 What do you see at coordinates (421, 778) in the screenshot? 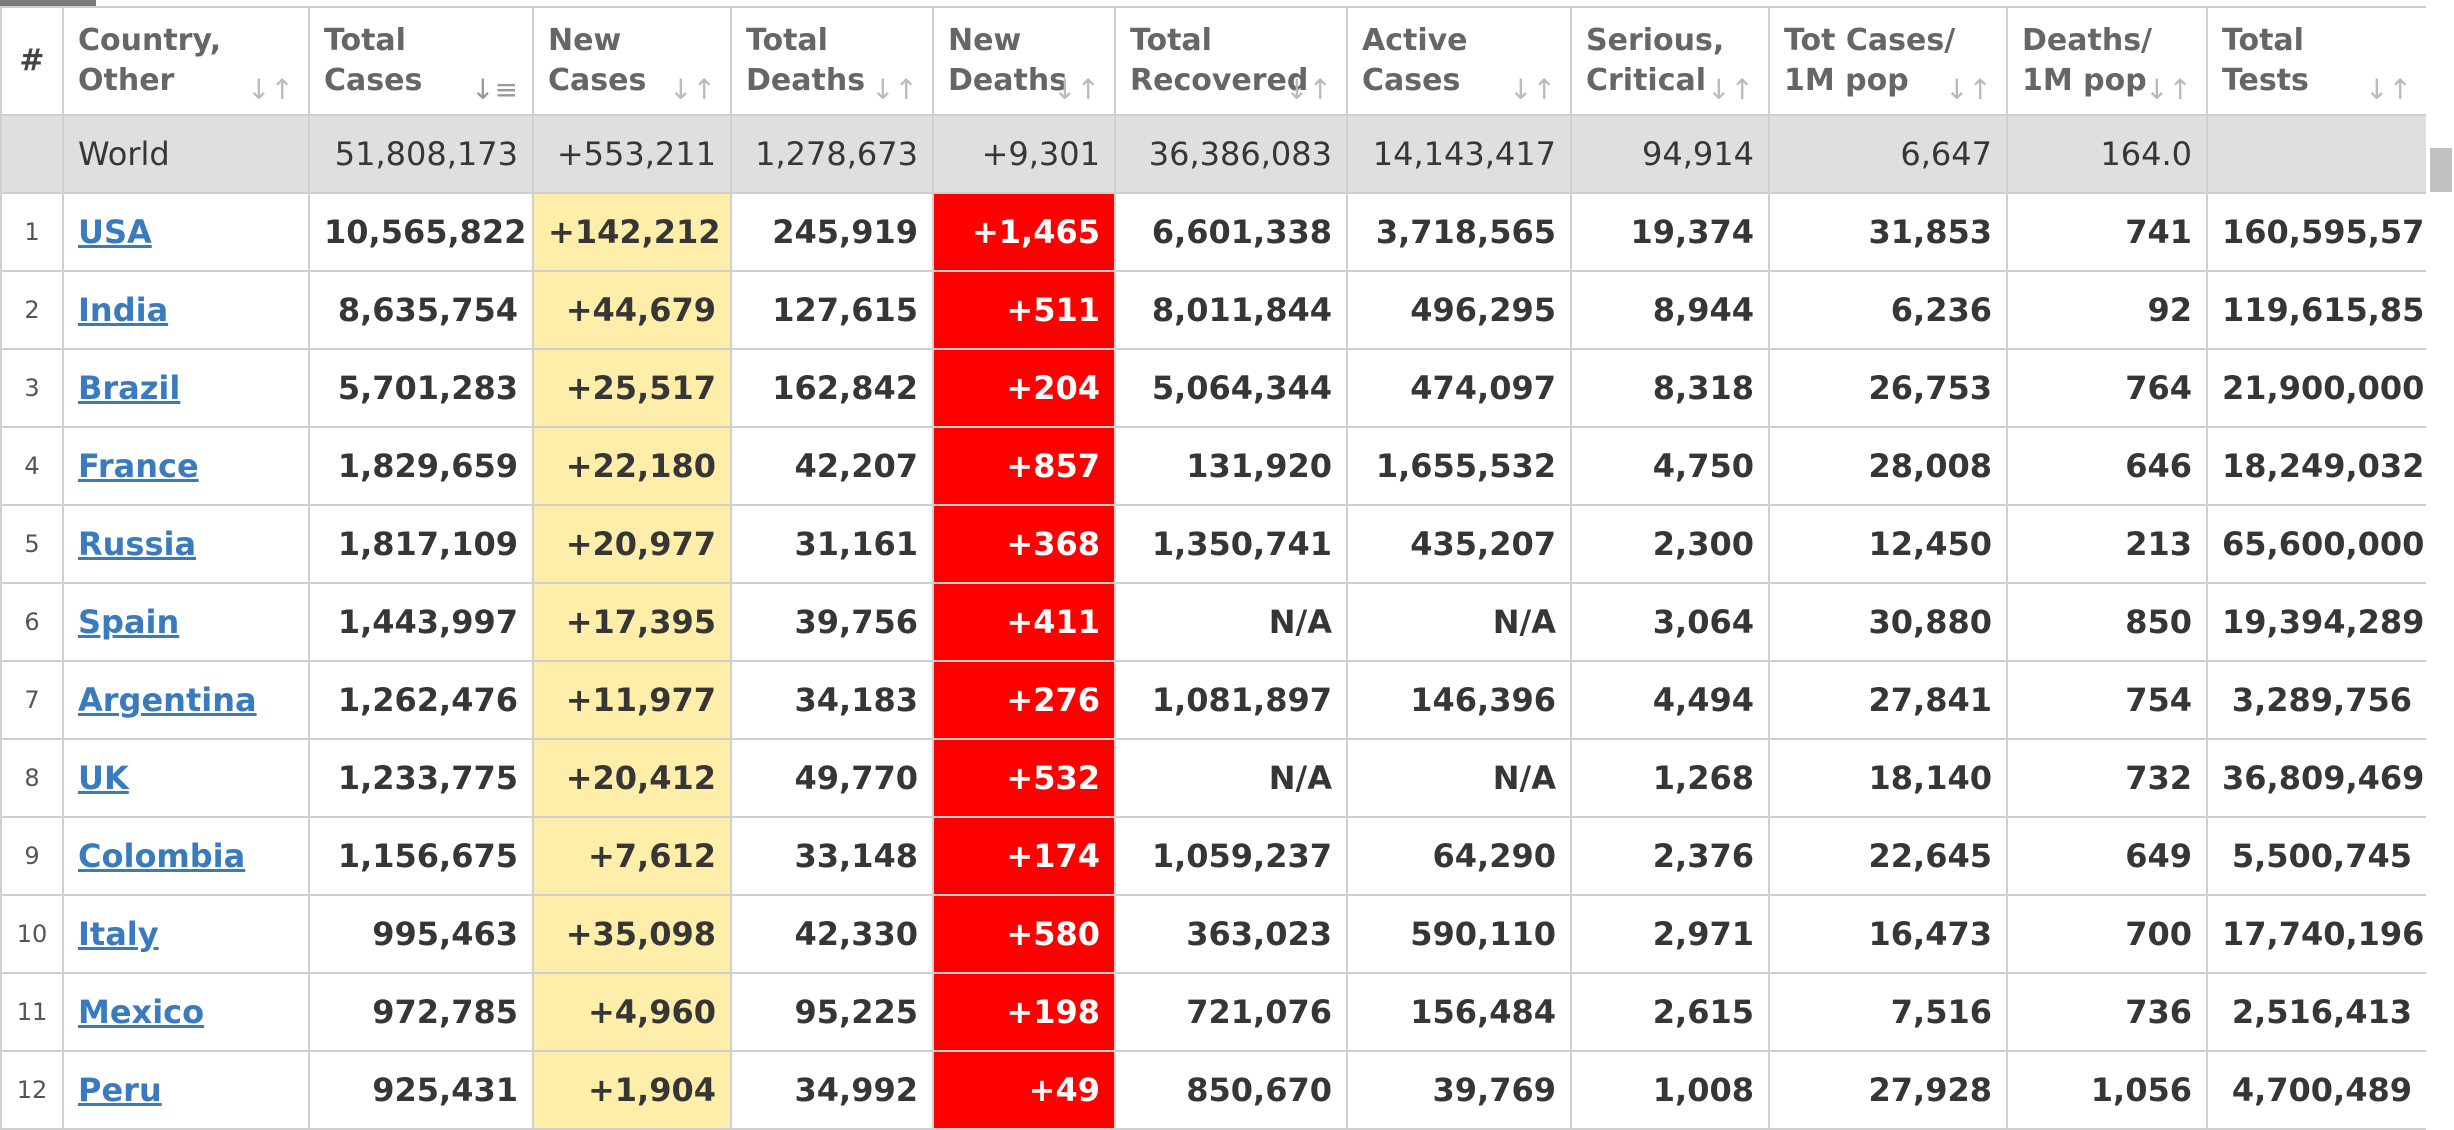
I see `cell-total-cases: 1,233,775` at bounding box center [421, 778].